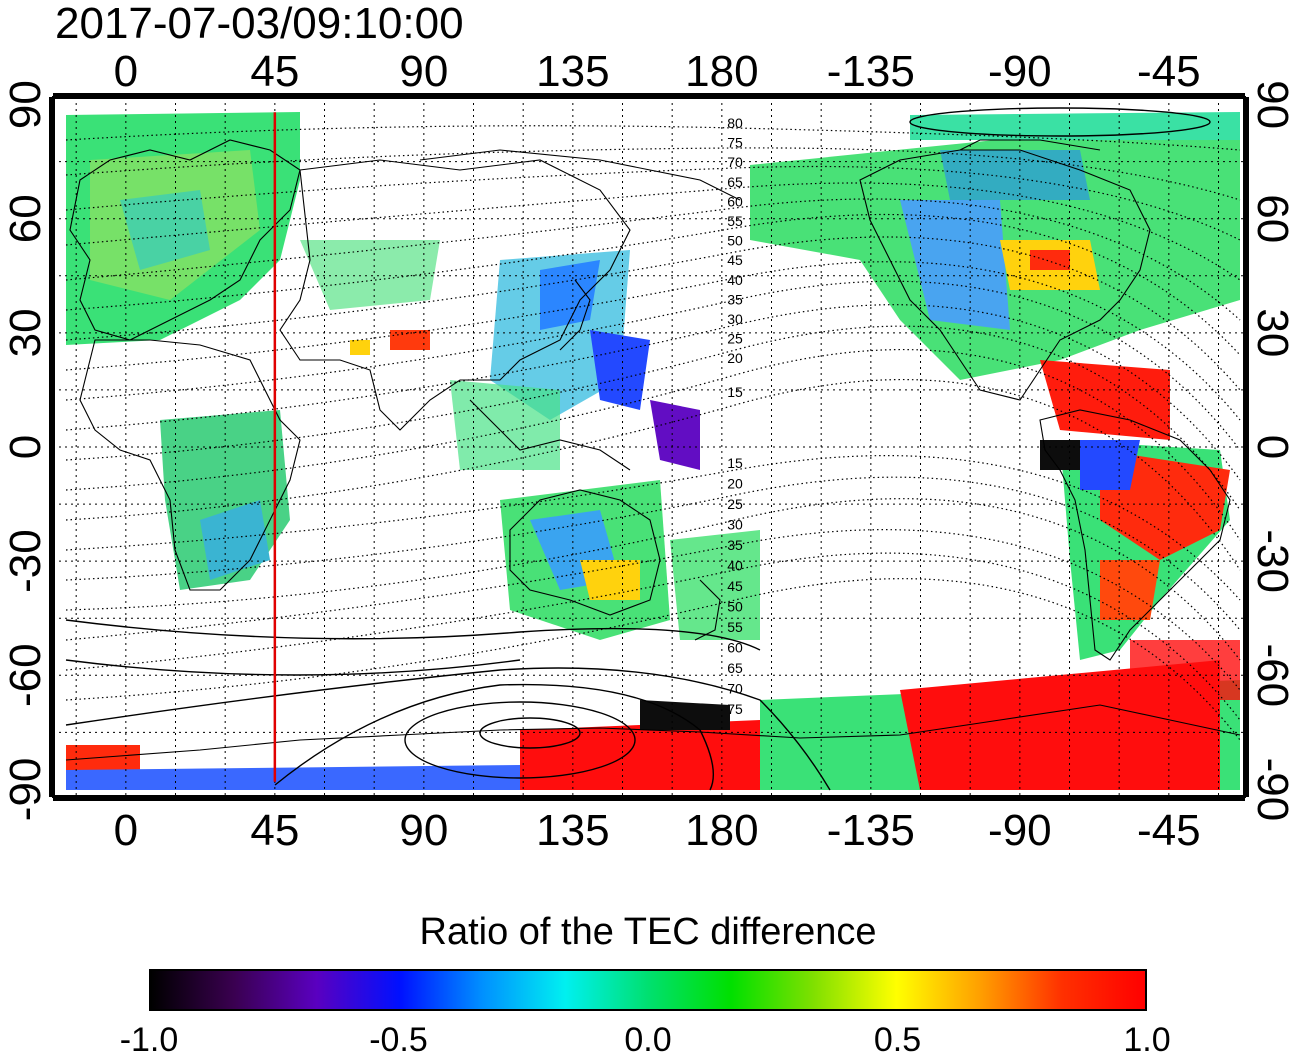 This screenshot has height=1064, width=1296. What do you see at coordinates (1272, 332) in the screenshot?
I see `right-latitude-tick-label: 30` at bounding box center [1272, 332].